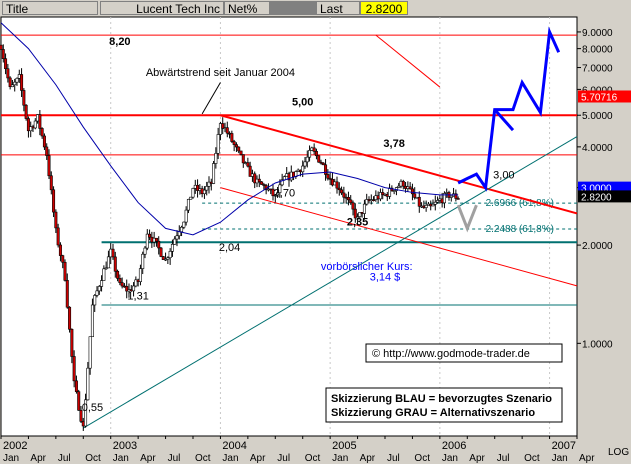 Image resolution: width=631 pixels, height=464 pixels. Describe the element at coordinates (597, 33) in the screenshot. I see `y-tick-label: 9.0000` at that location.